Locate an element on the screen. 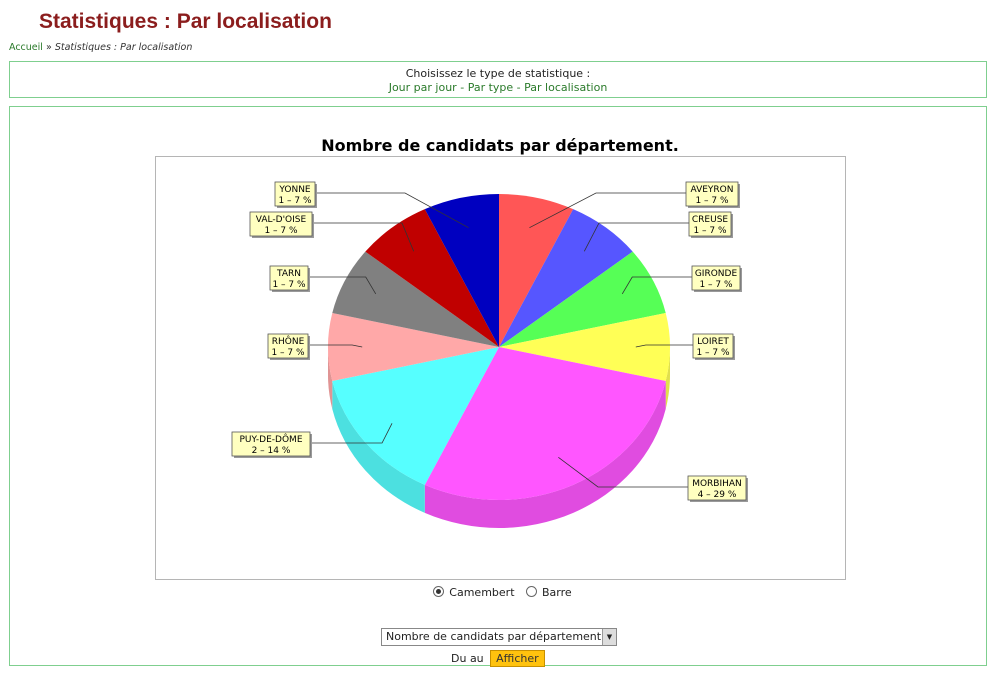 The width and height of the screenshot is (995, 676). callout-value-0: 1 – 7 % is located at coordinates (712, 201).